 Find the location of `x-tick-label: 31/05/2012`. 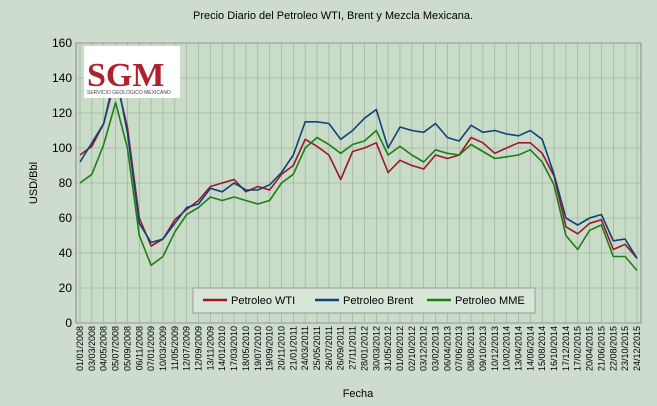

x-tick-label: 31/05/2012 is located at coordinates (388, 348).